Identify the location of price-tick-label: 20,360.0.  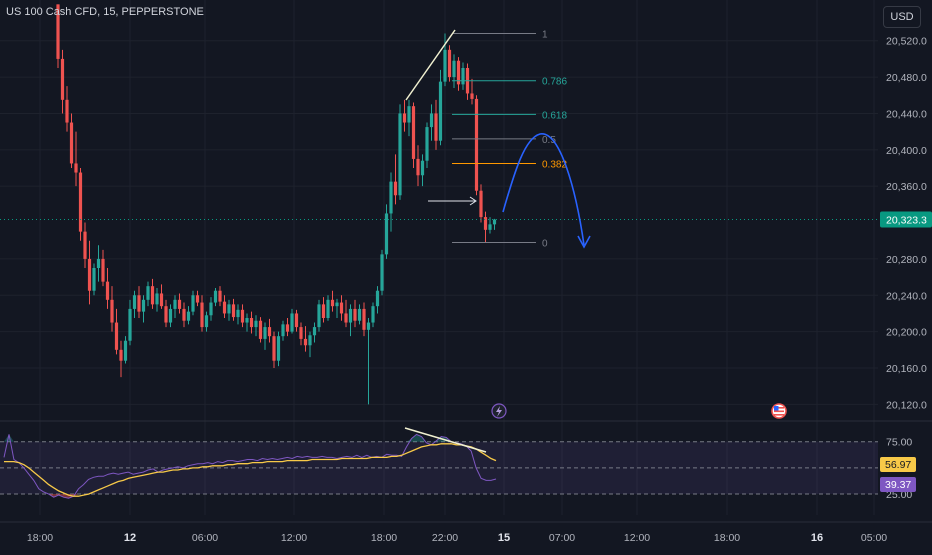
(906, 187).